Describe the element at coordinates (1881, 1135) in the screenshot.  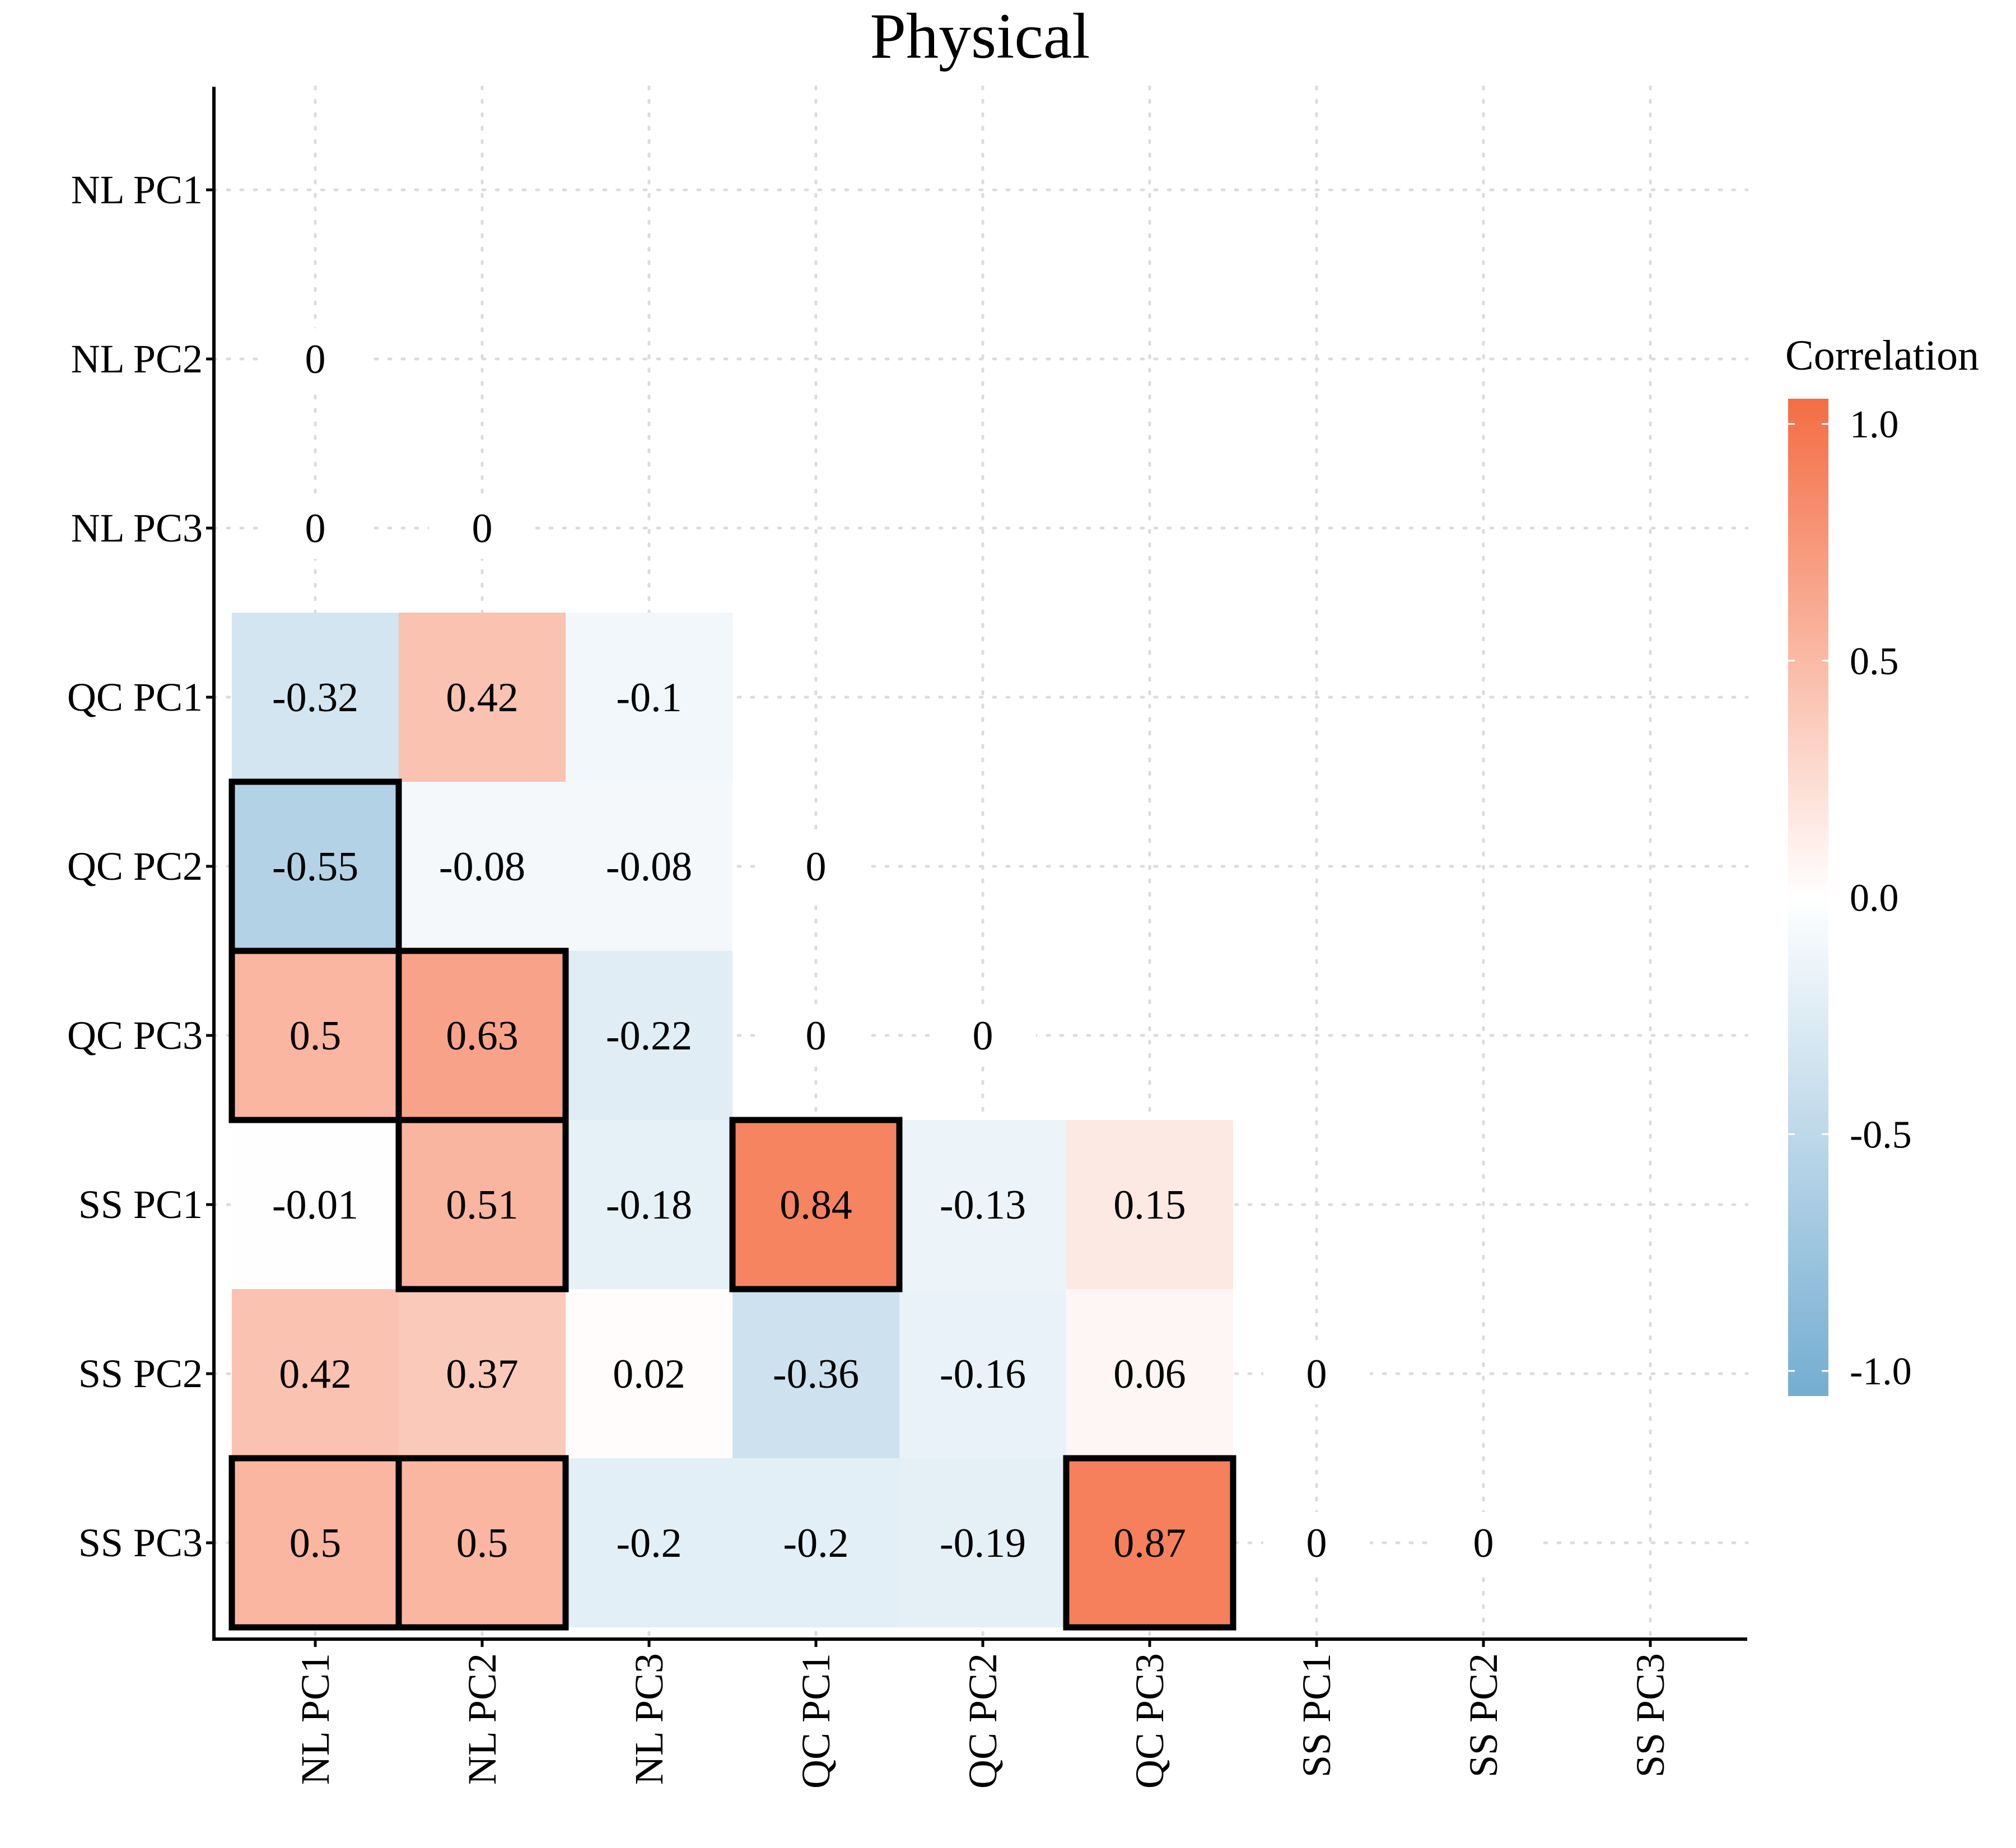
I see `legend-tick-label: -0.5` at that location.